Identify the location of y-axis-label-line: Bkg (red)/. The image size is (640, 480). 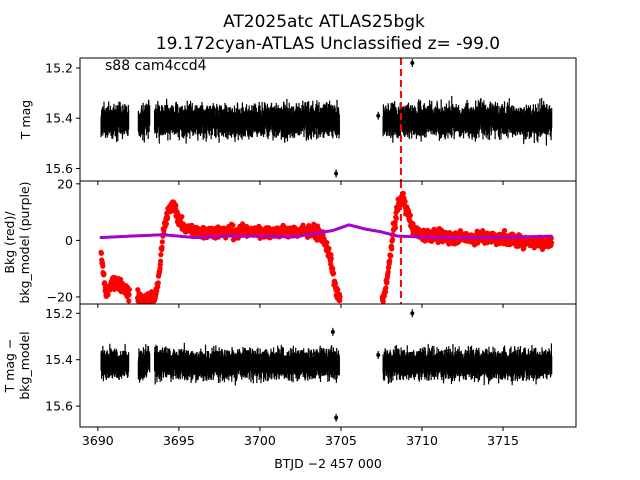
(9, 242).